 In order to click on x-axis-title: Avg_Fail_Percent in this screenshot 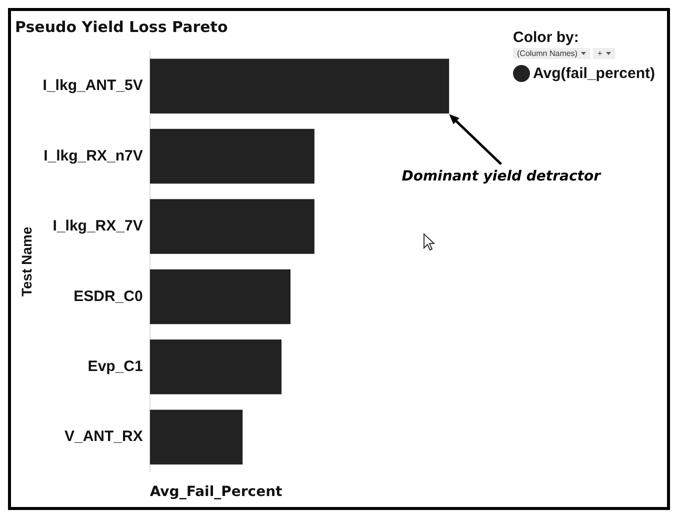, I will do `click(216, 492)`.